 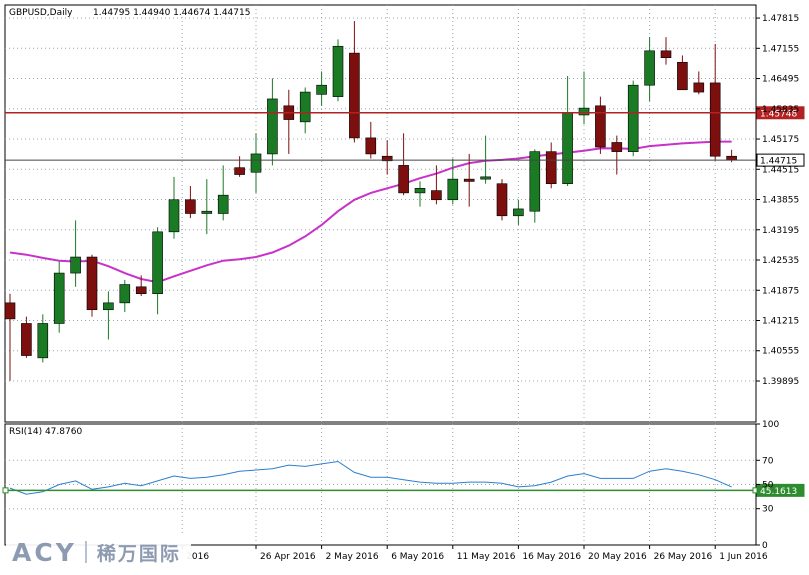 I want to click on current-price-label: 1.44715, so click(x=778, y=162).